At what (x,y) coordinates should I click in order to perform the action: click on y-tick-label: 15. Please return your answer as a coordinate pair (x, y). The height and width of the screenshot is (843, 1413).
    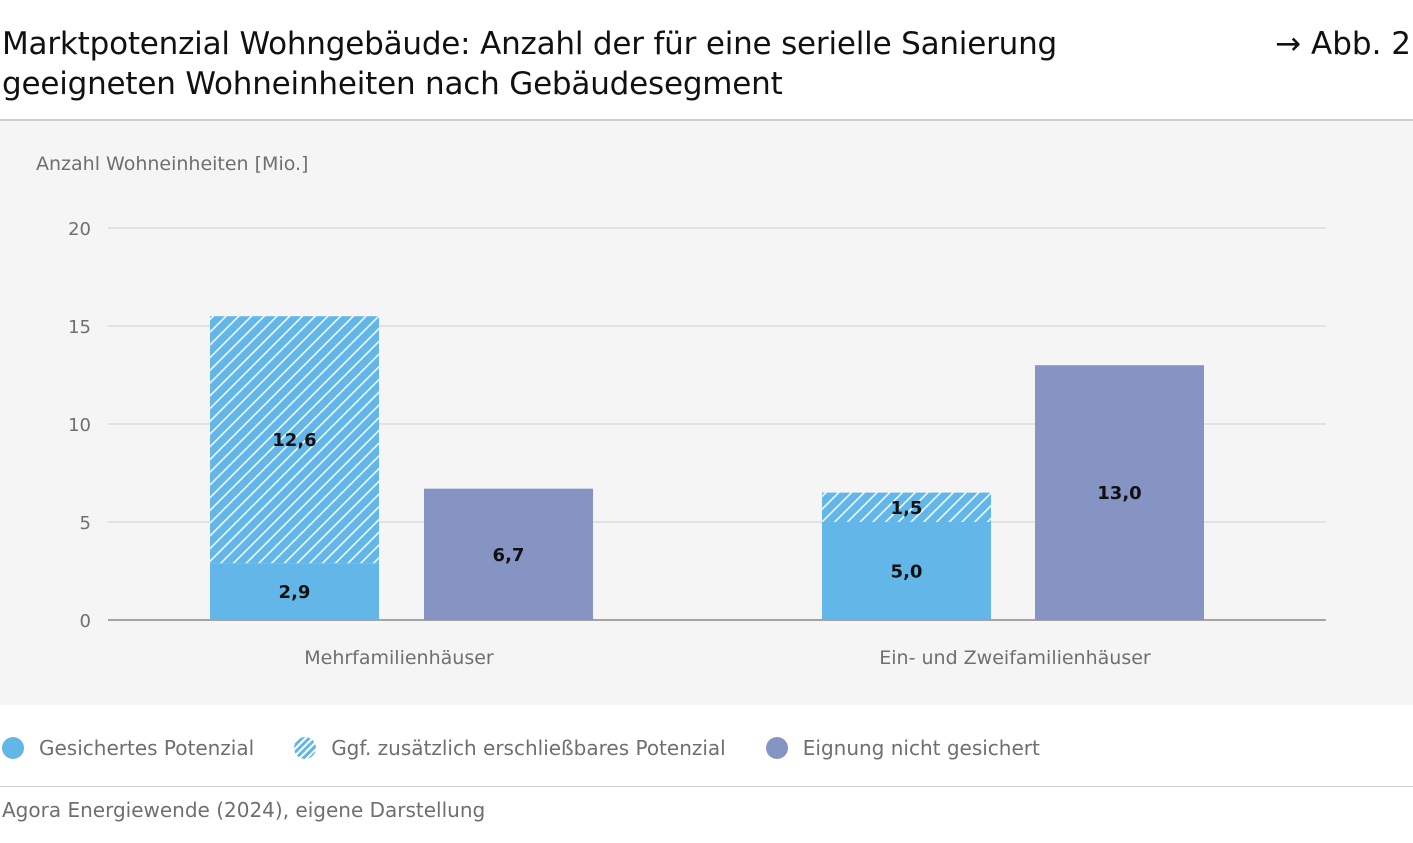
    Looking at the image, I should click on (79, 327).